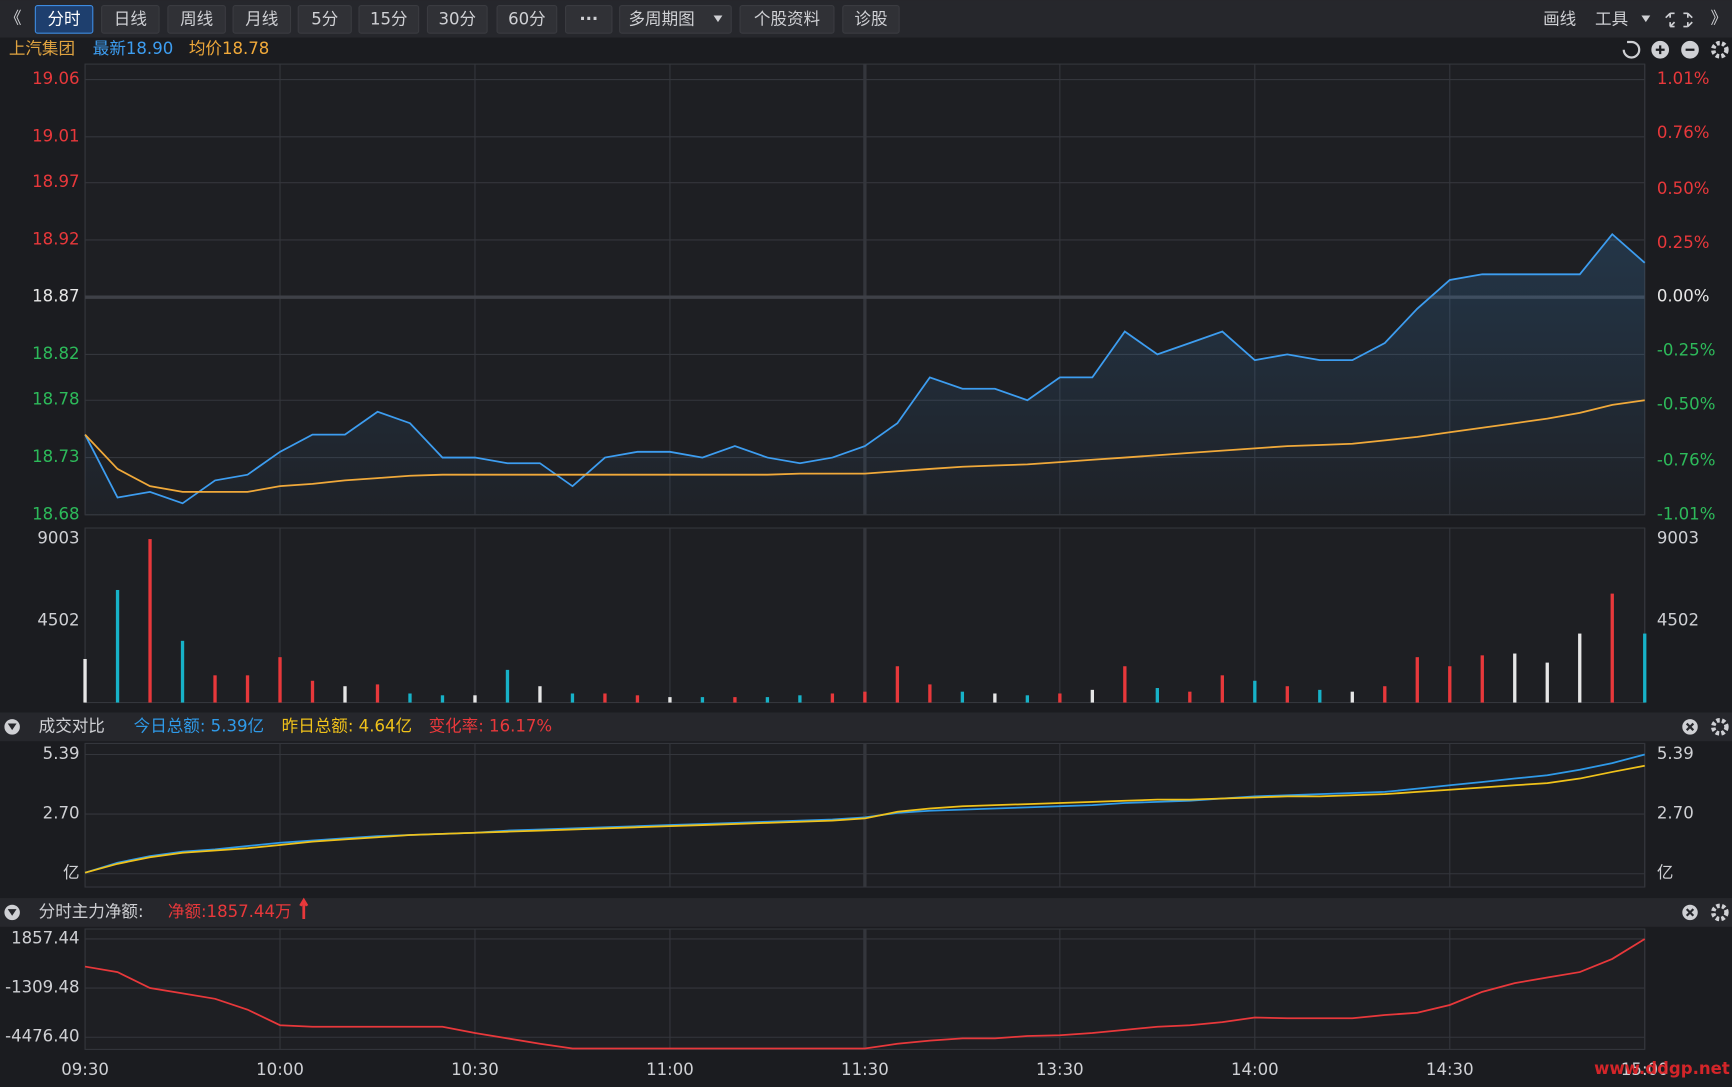 This screenshot has width=1732, height=1087. I want to click on tab-label: 15分, so click(389, 18).